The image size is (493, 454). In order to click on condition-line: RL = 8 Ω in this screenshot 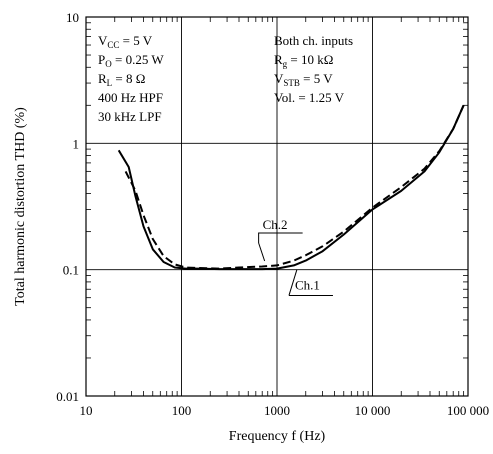, I will do `click(121, 79)`.